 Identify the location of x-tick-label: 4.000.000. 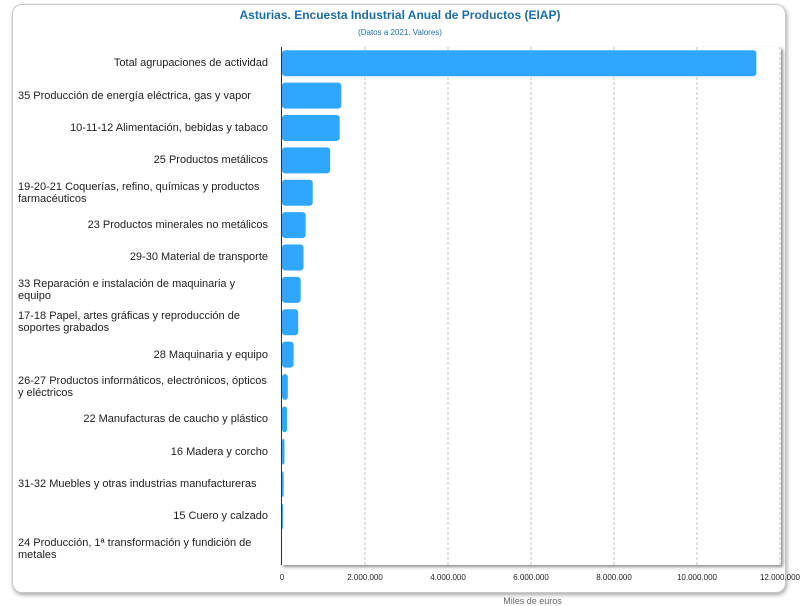
(448, 577).